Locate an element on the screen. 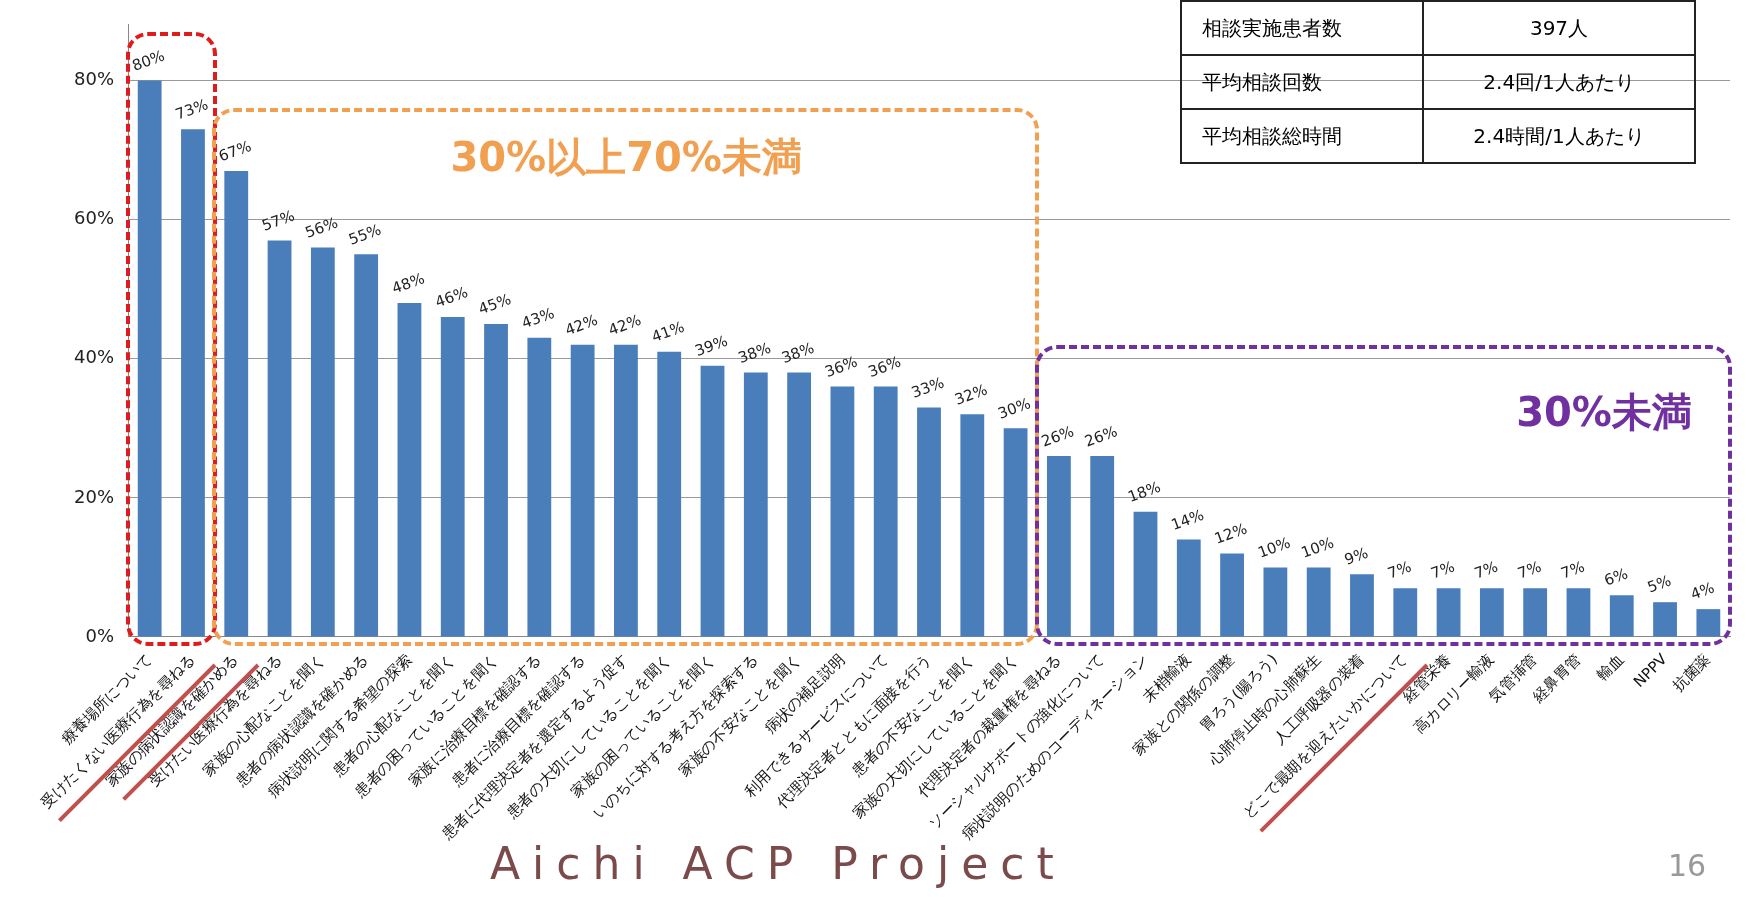 This screenshot has width=1750, height=898. annotation: 2.4時間/1人あたり is located at coordinates (1559, 136).